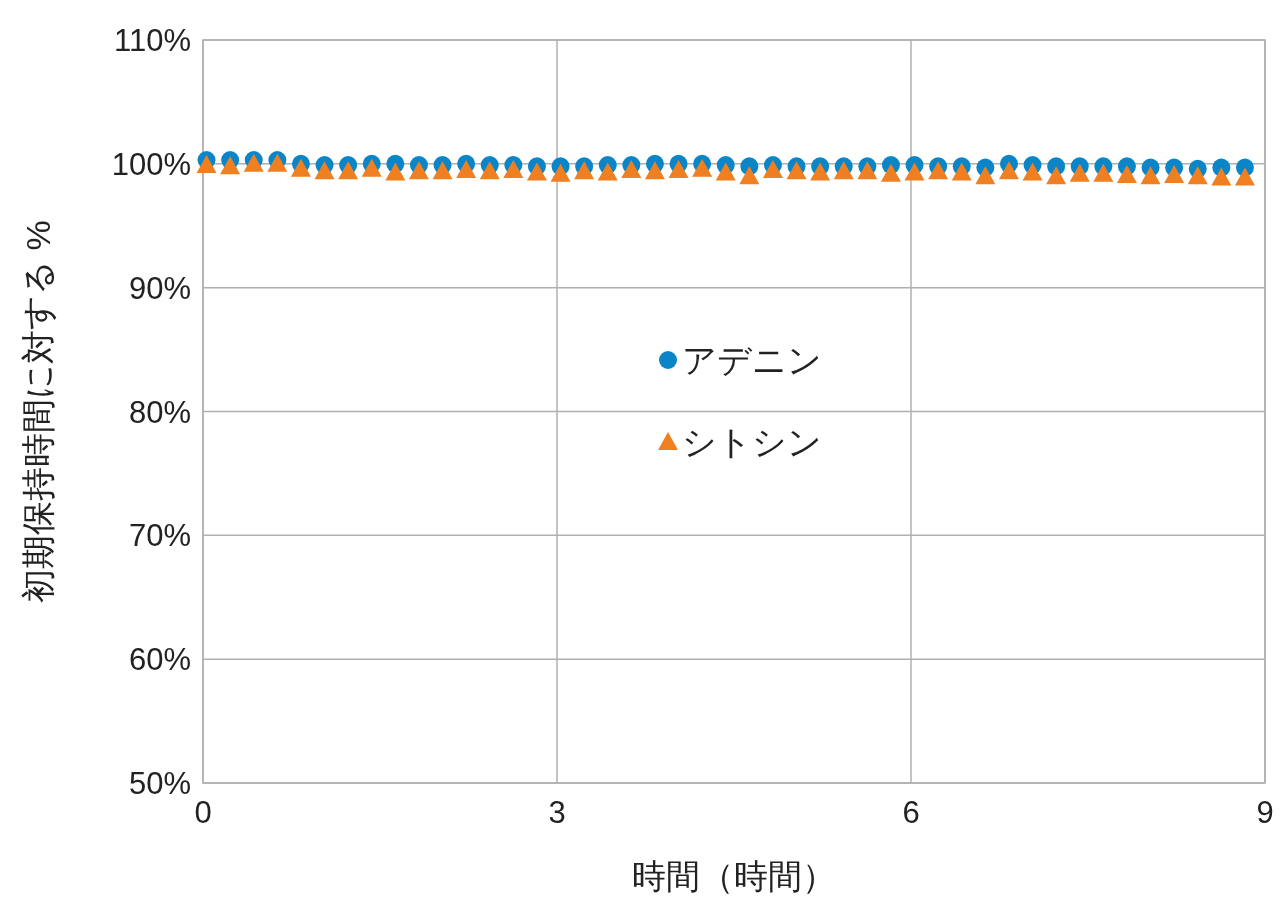 The image size is (1281, 901). What do you see at coordinates (38, 411) in the screenshot?
I see `y-axis-title: 初期保持時間に対する %` at bounding box center [38, 411].